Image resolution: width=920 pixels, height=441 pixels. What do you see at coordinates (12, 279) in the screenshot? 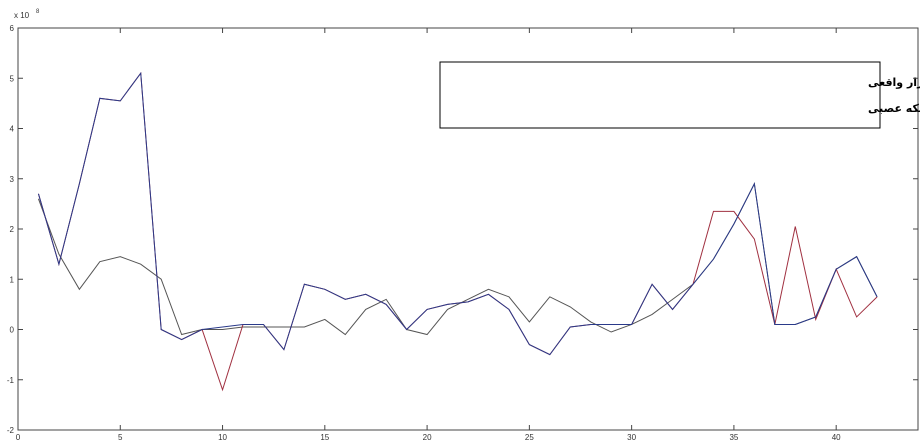
I see `y-tick-label: 1` at bounding box center [12, 279].